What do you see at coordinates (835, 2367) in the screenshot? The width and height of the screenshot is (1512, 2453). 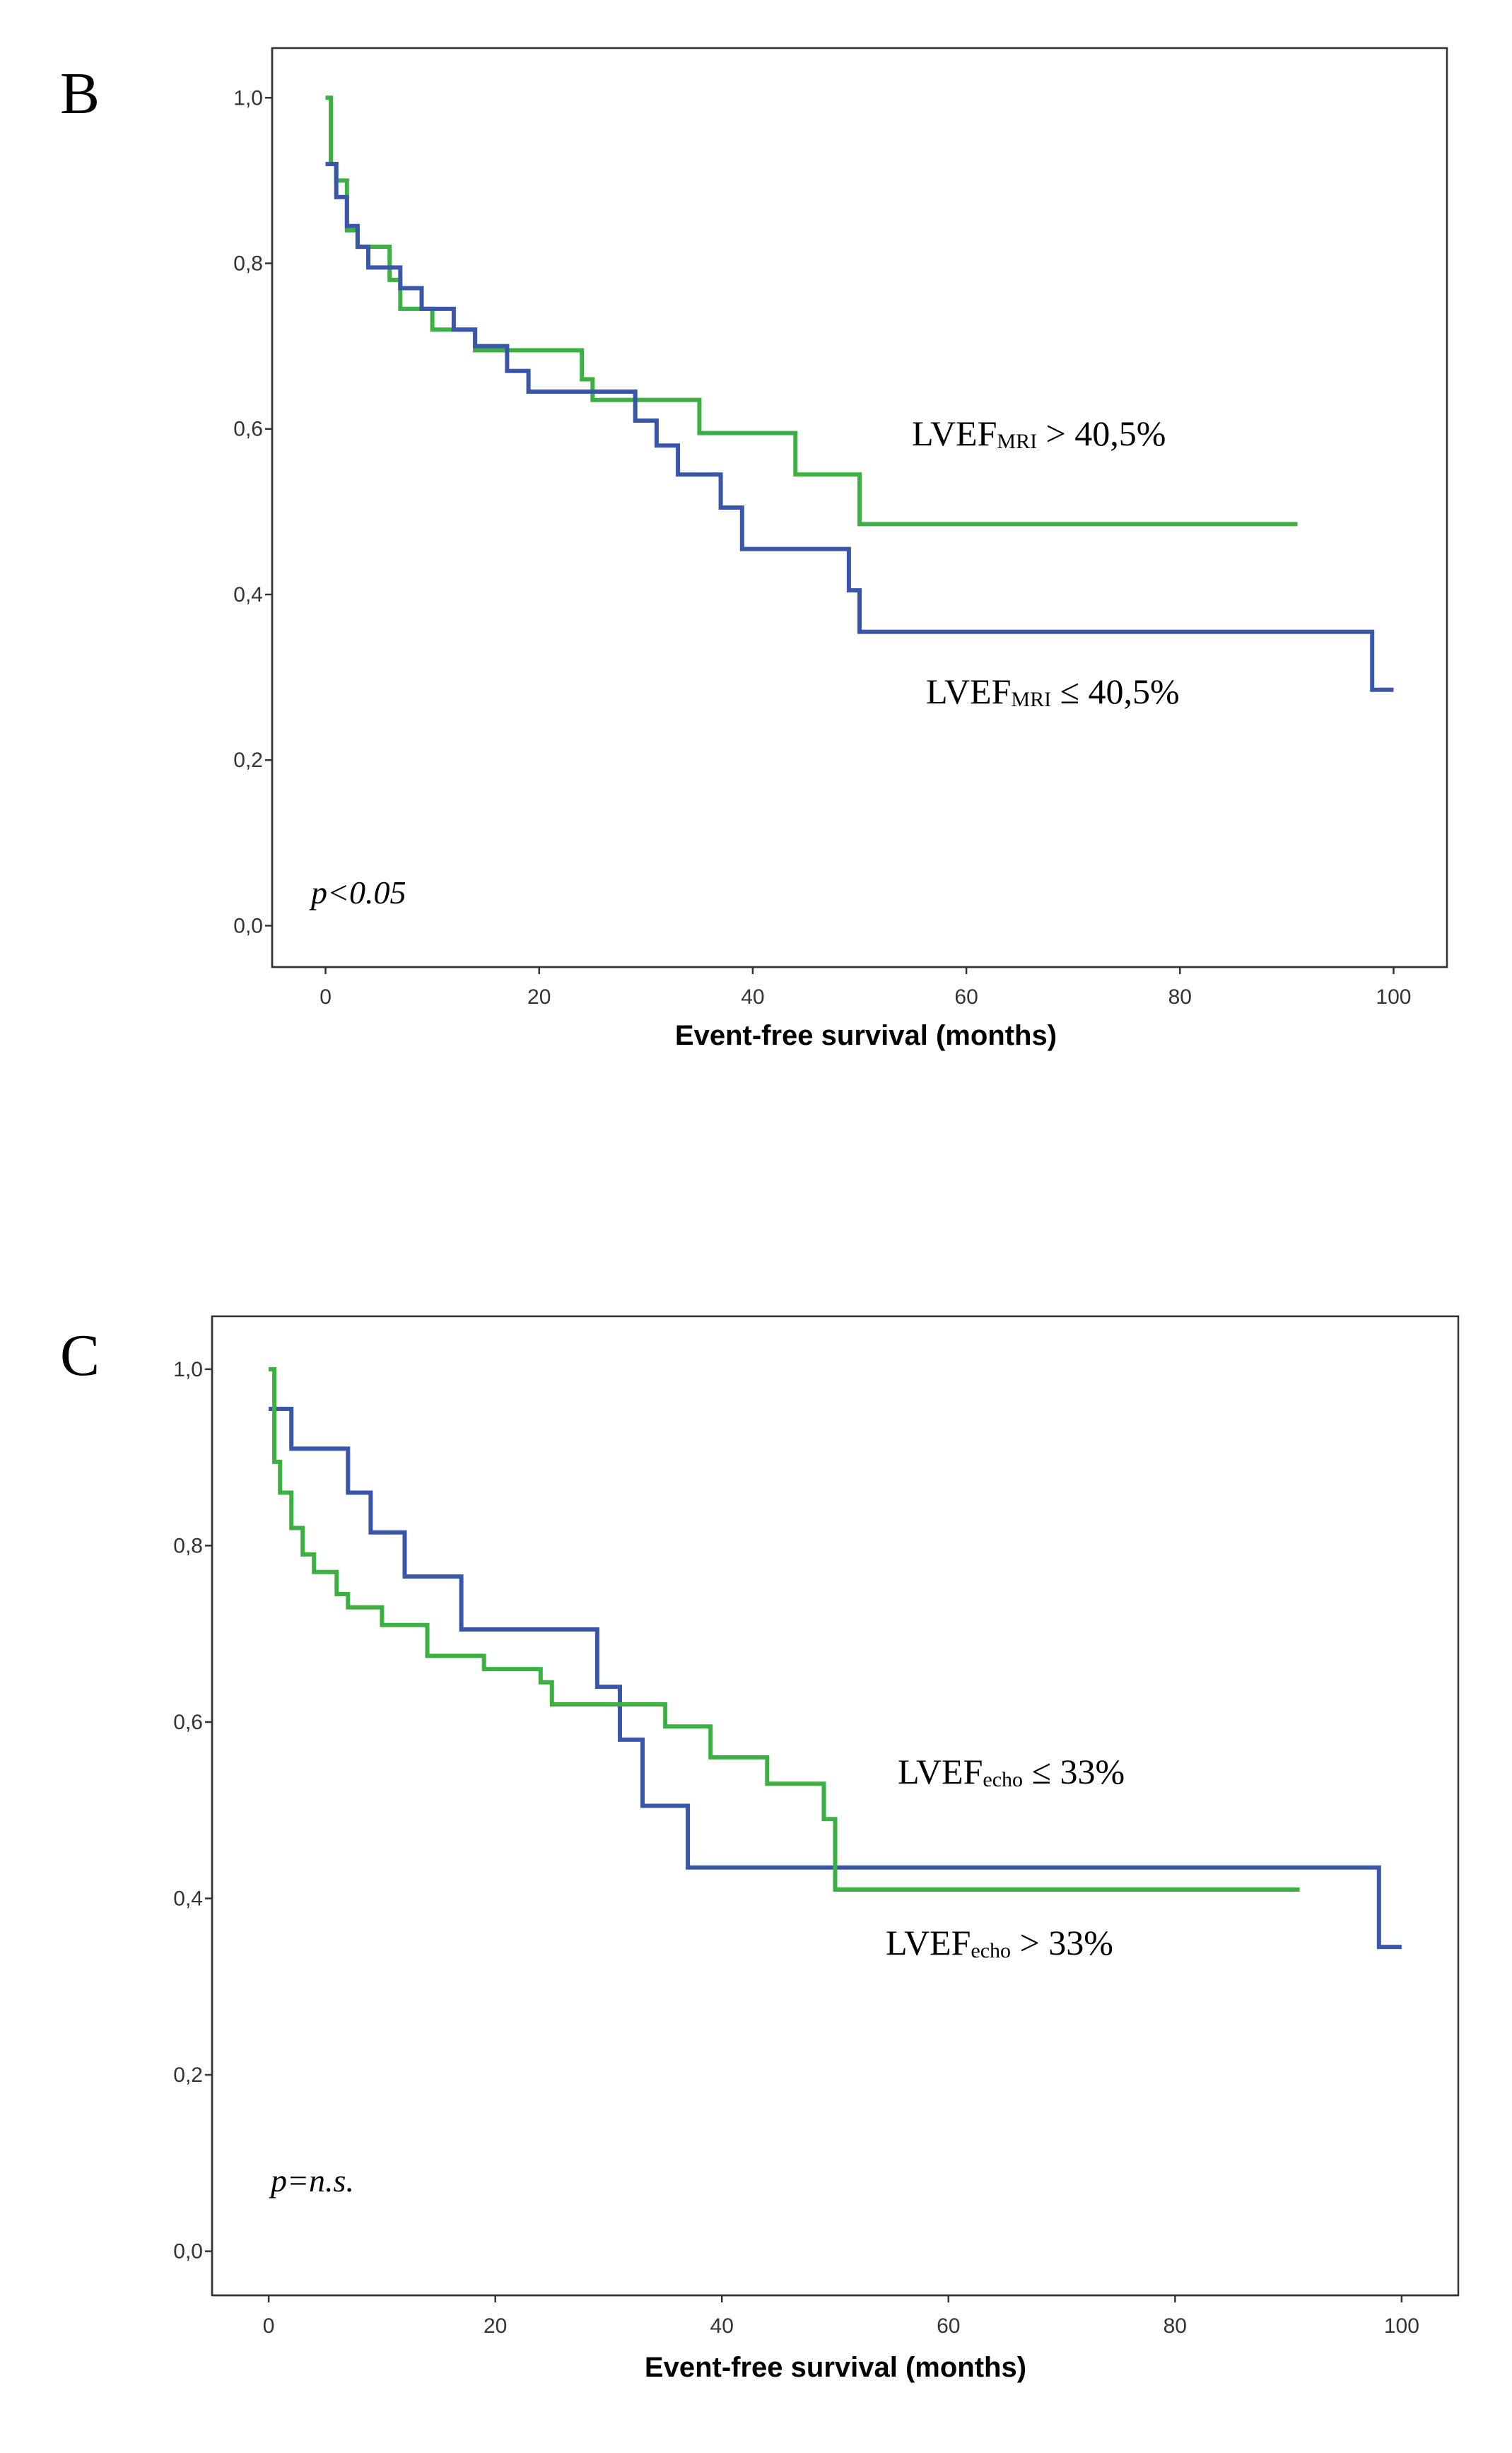 I see `x-axis-label-c: Event-free survival (months)` at bounding box center [835, 2367].